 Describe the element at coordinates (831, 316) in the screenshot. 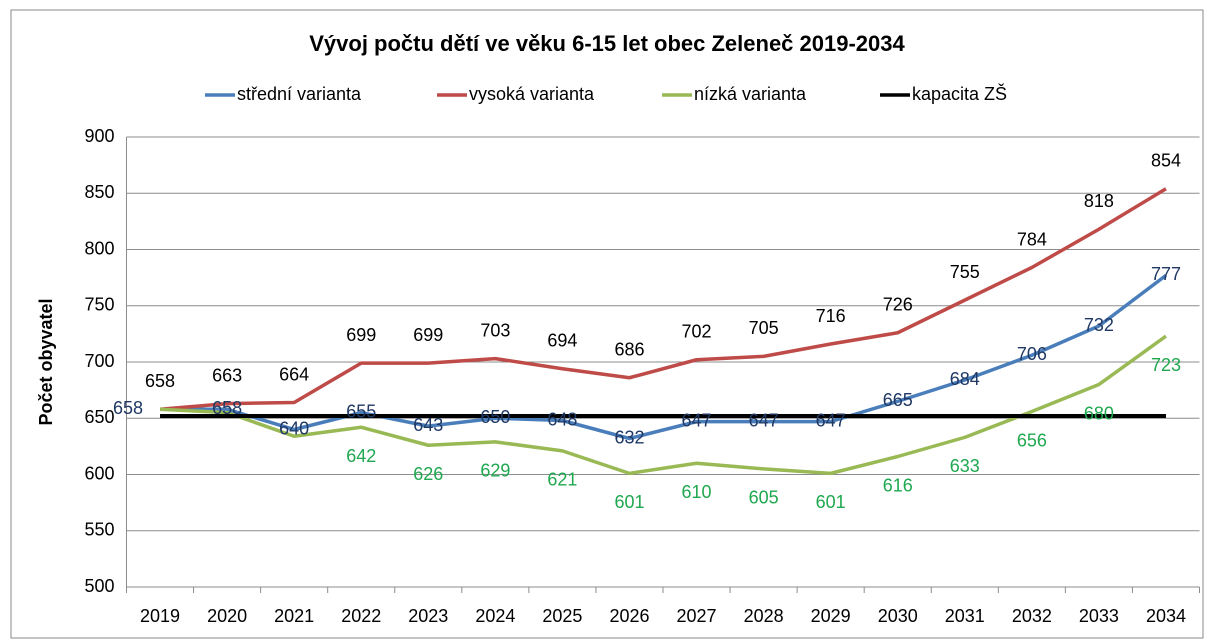

I see `data-label: 716` at that location.